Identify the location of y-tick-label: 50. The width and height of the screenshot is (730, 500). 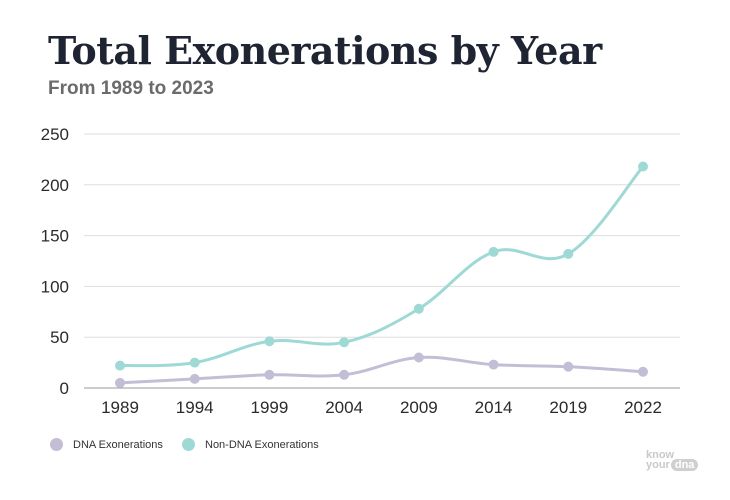
(59, 337).